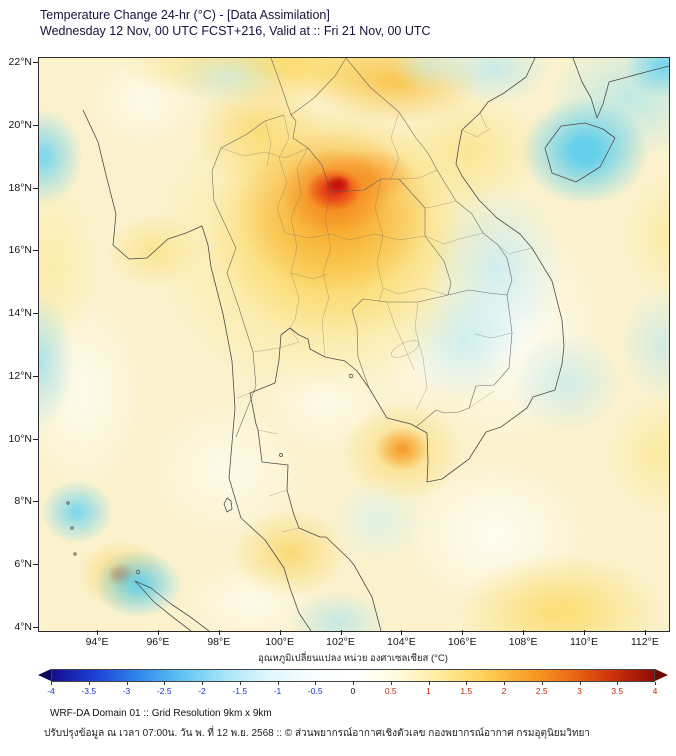 The height and width of the screenshot is (756, 676). I want to click on lat-tick-label: 20°N, so click(20, 124).